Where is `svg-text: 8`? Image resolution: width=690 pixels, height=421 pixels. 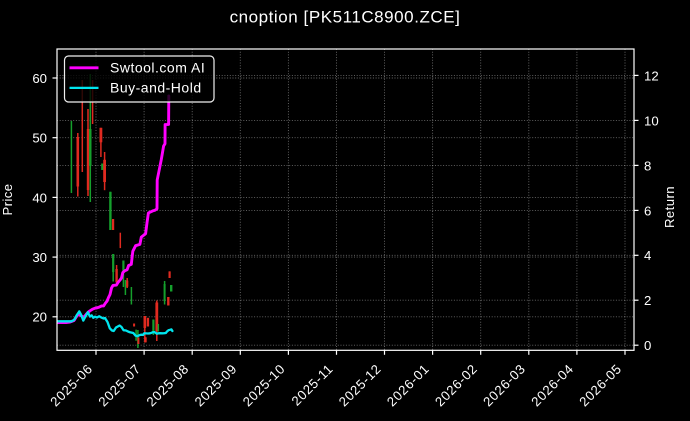 svg-text: 8 is located at coordinates (647, 165).